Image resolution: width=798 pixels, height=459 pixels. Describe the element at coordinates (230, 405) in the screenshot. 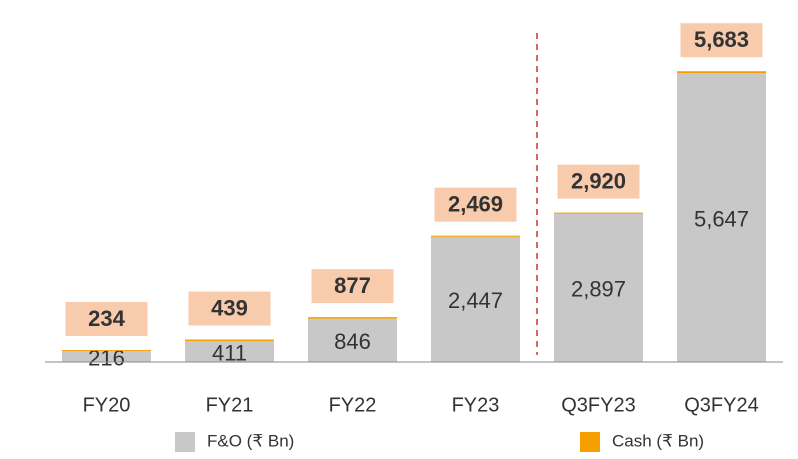

I see `x-tick-label: FY21` at that location.